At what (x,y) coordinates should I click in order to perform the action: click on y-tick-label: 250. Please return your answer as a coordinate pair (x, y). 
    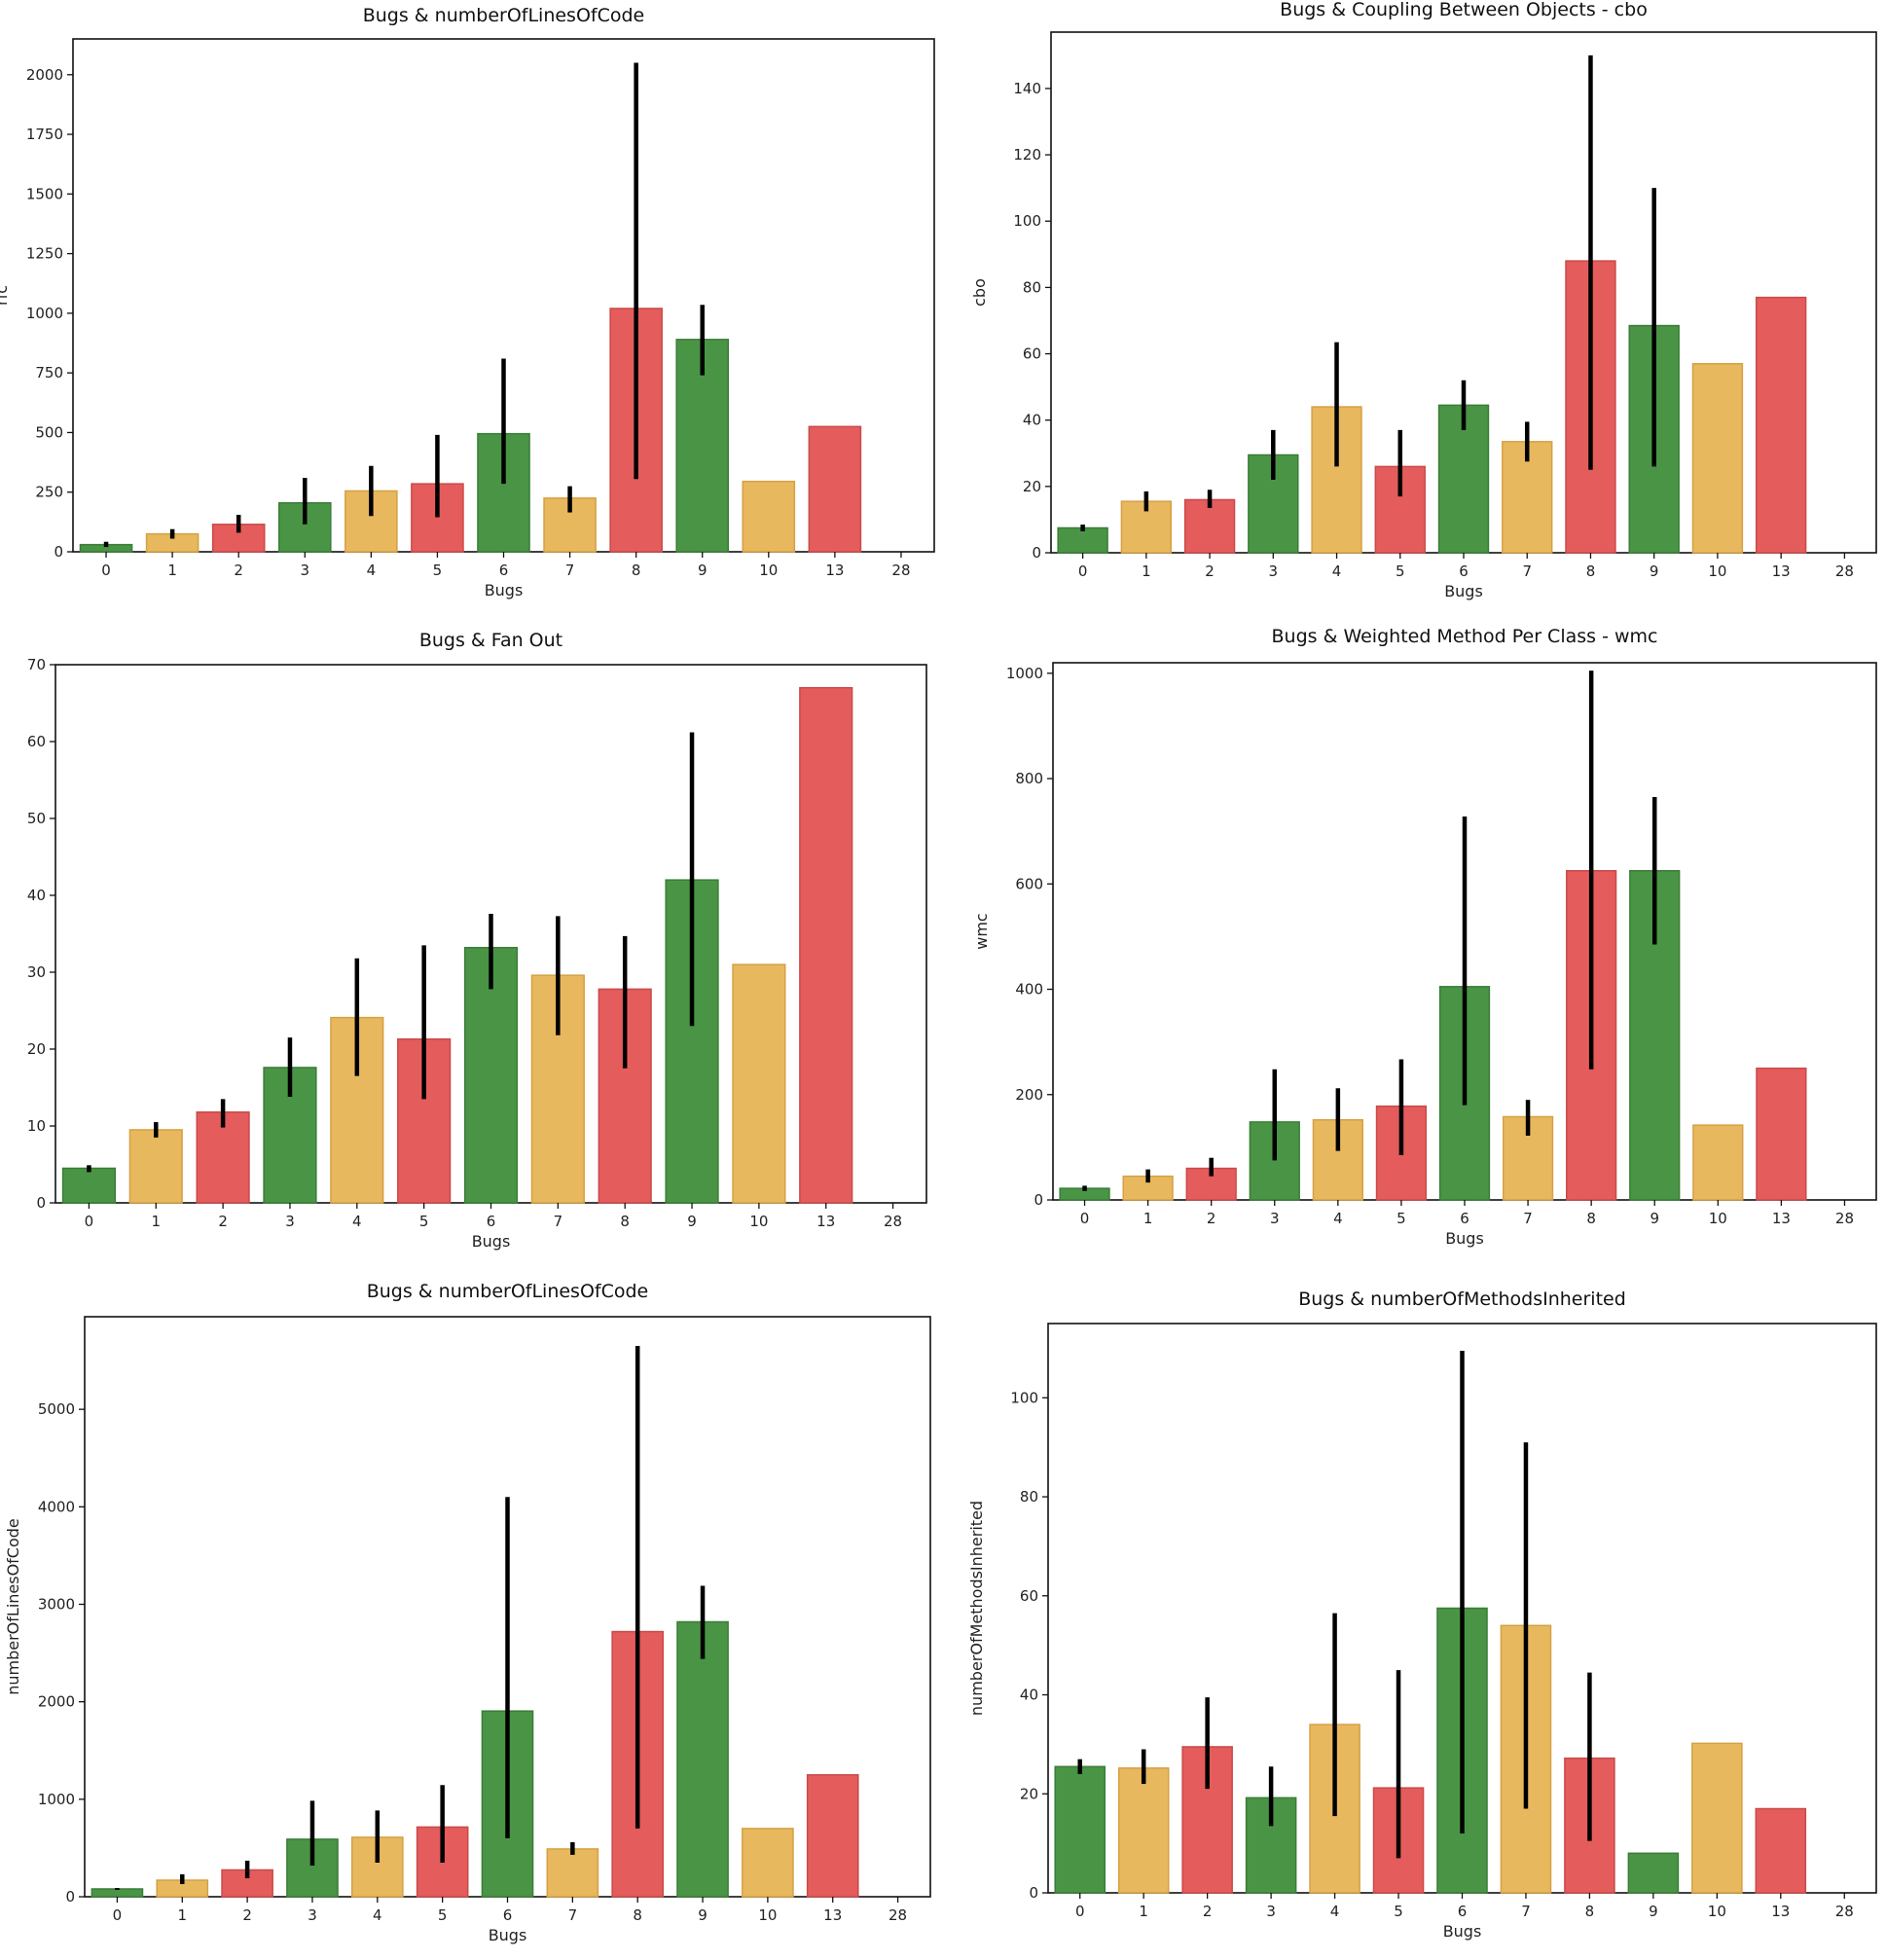
    Looking at the image, I should click on (49, 492).